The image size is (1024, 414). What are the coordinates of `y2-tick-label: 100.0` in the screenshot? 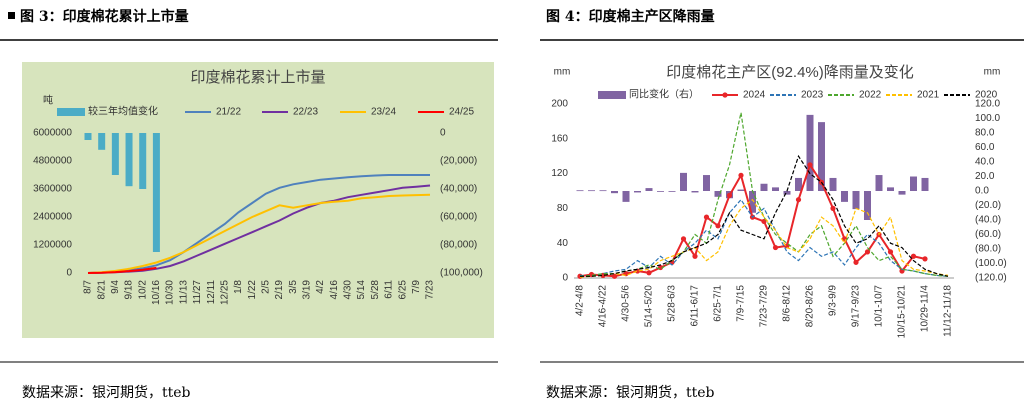 It's located at (987, 118).